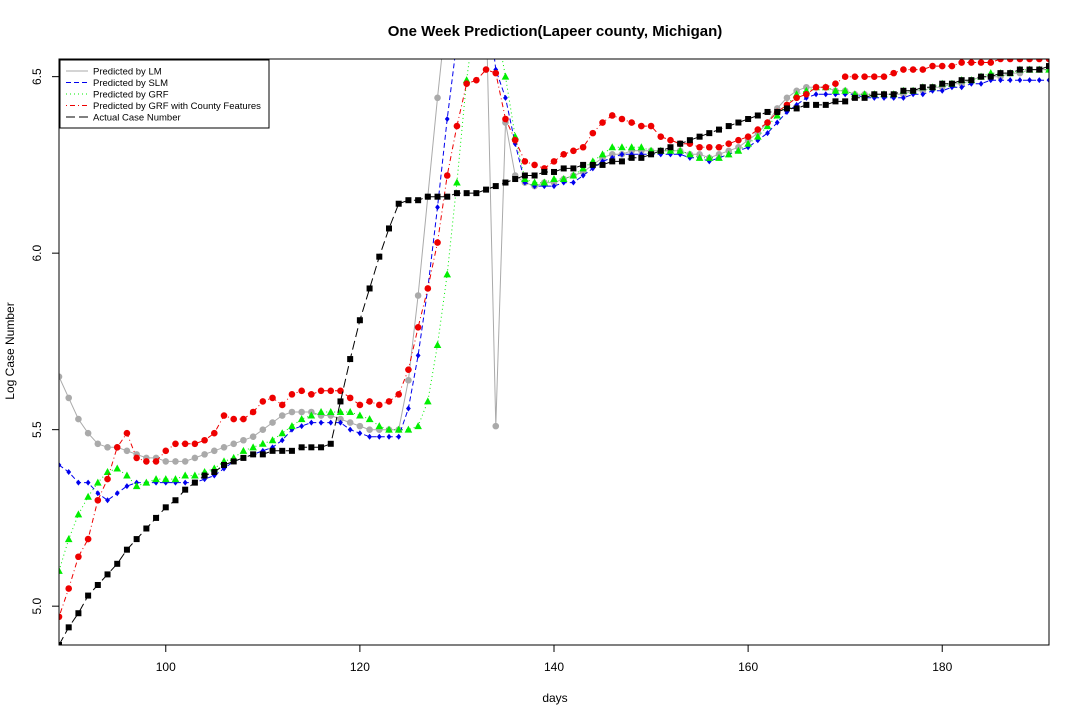  What do you see at coordinates (554, 667) in the screenshot?
I see `x-tick-label: 140` at bounding box center [554, 667].